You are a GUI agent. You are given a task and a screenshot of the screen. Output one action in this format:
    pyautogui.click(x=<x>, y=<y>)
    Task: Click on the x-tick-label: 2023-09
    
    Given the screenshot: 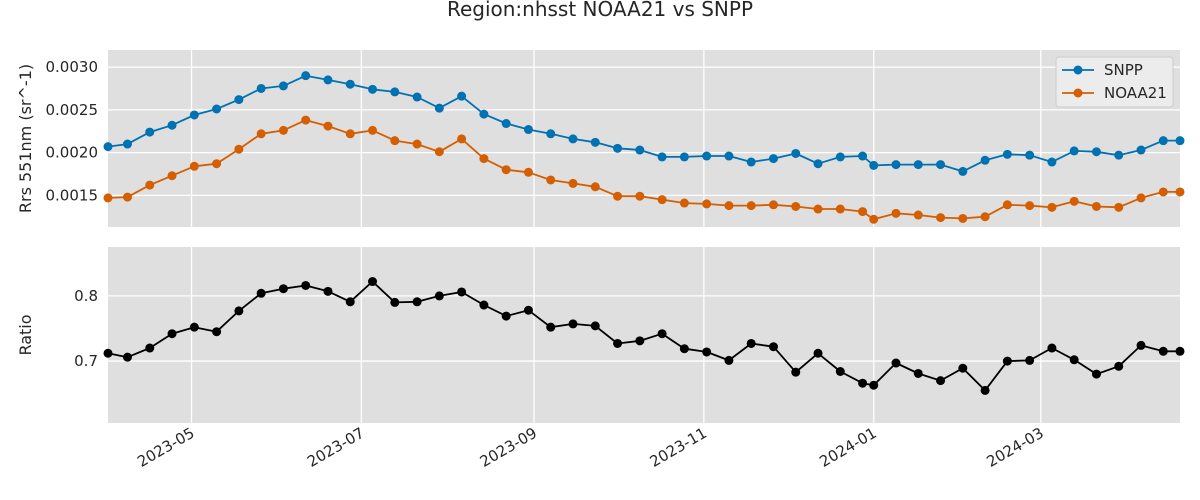 What is the action you would take?
    pyautogui.click(x=508, y=447)
    